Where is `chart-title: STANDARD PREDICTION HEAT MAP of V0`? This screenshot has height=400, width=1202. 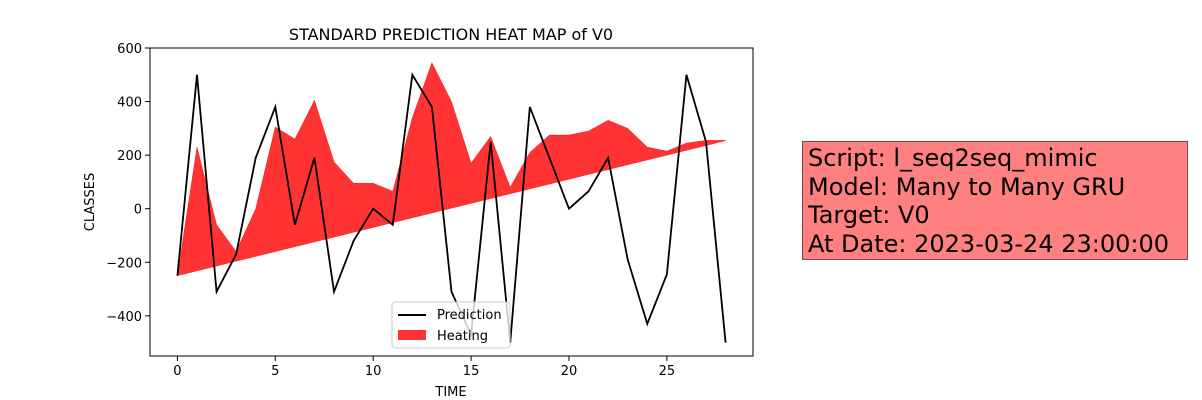 chart-title: STANDARD PREDICTION HEAT MAP of V0 is located at coordinates (451, 34).